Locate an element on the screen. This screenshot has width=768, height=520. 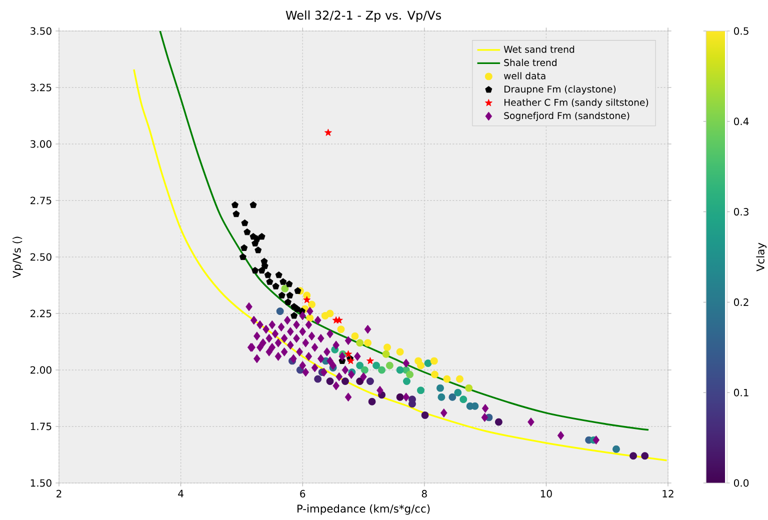
legend-label: Draupne Fm (claystone) is located at coordinates (560, 89).